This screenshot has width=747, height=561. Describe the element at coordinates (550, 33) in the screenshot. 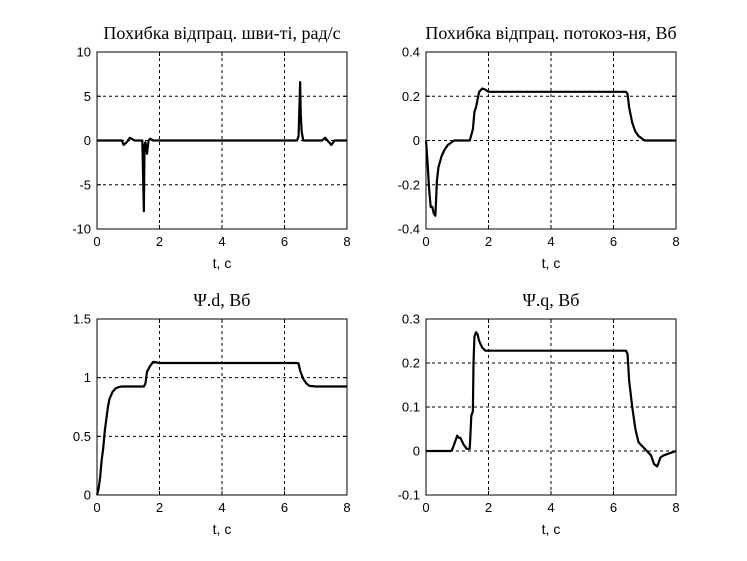

I see `chart-title: Похибка відпрац. потокоз-ня, Вб` at that location.